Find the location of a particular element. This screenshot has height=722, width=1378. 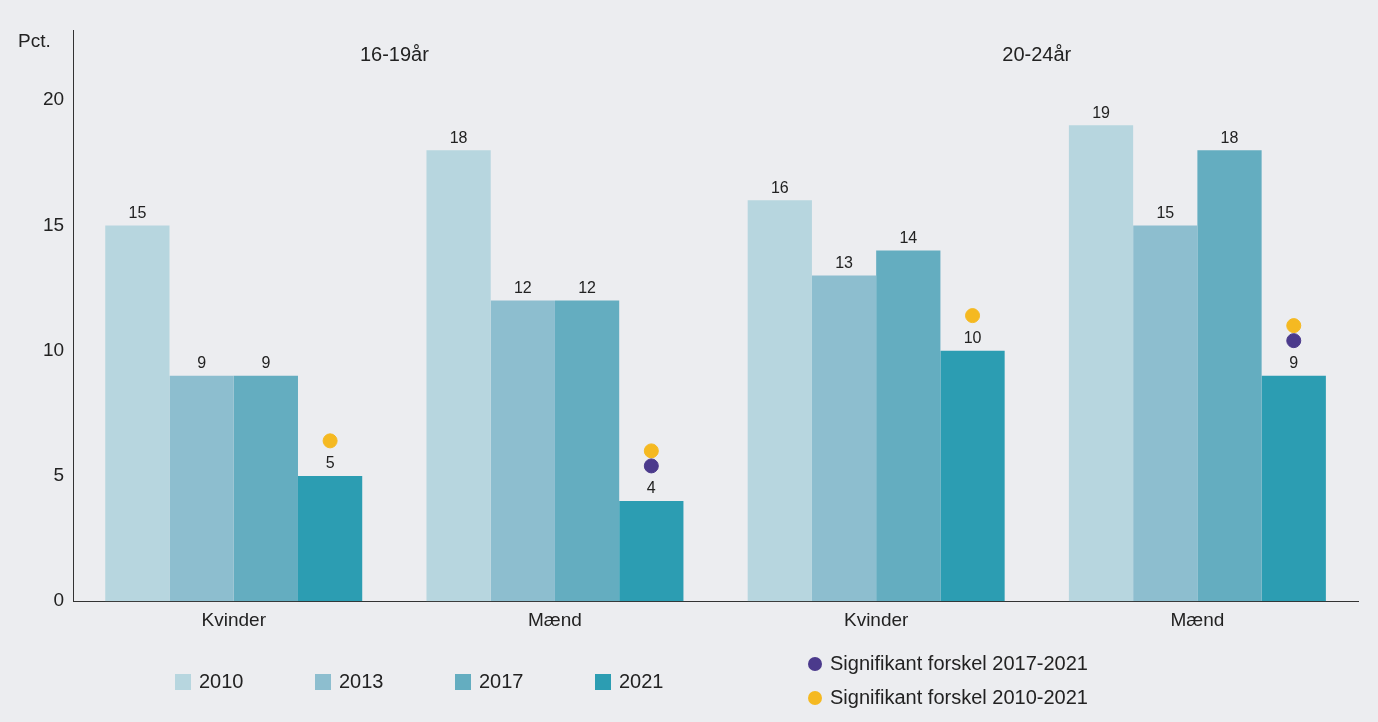

legend-label: Signifikant forskel 2017-2021 is located at coordinates (959, 663).